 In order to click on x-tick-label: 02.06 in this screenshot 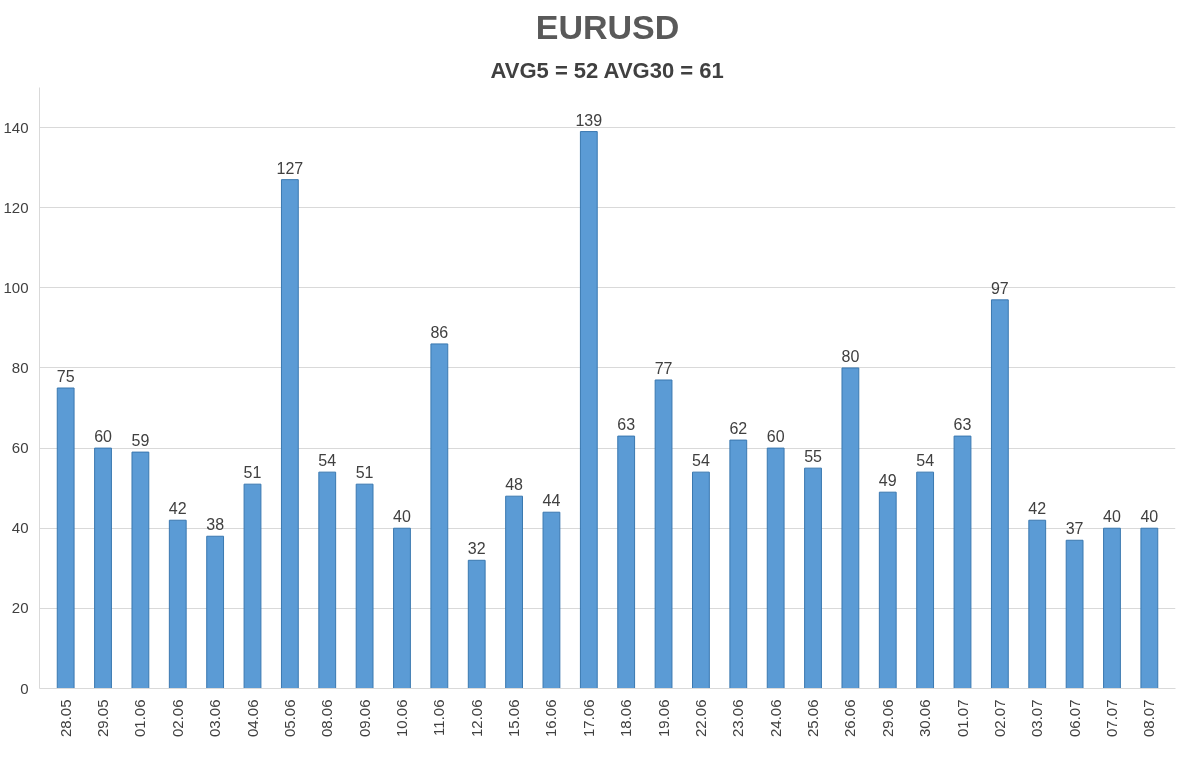, I will do `click(177, 718)`.